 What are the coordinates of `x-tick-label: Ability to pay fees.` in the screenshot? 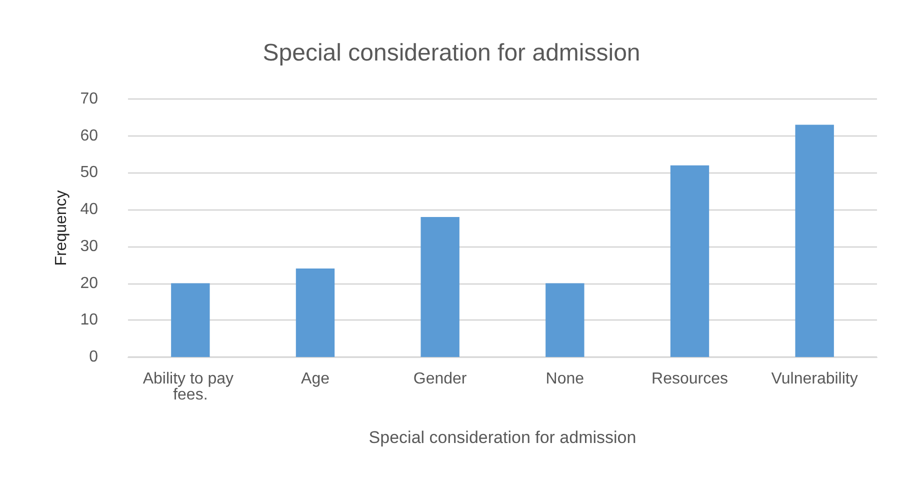 It's located at (190, 387).